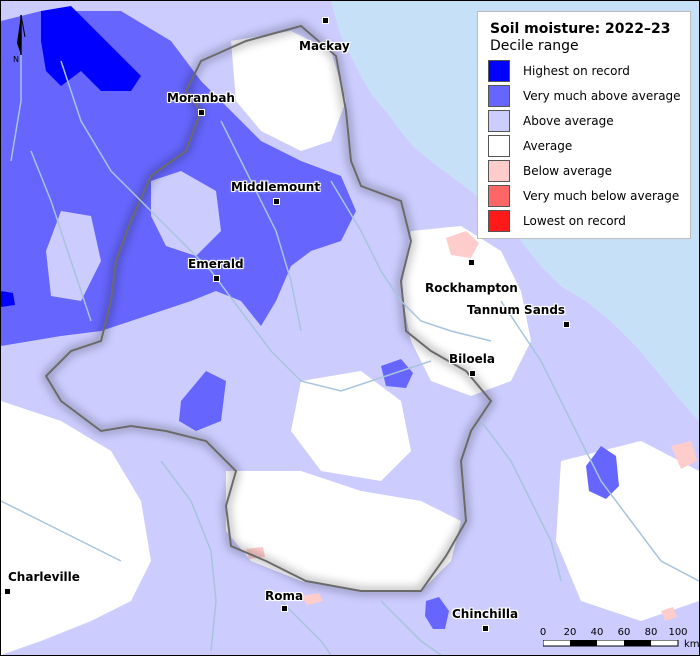 This screenshot has height=656, width=700. Describe the element at coordinates (548, 146) in the screenshot. I see `legend-item-label: Average` at that location.